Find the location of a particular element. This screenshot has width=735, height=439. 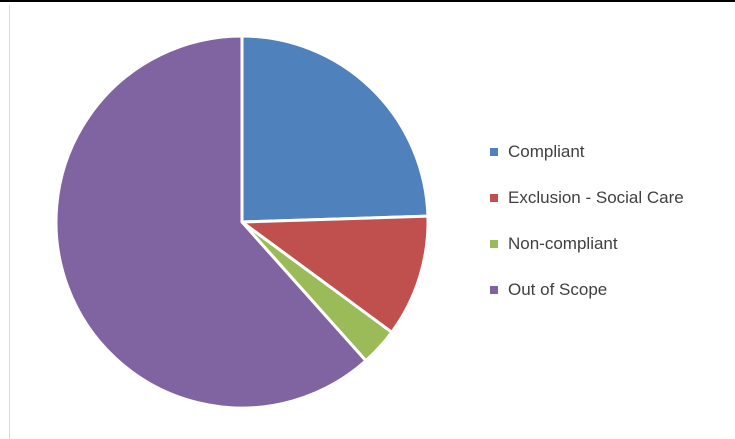

legend-label-exclusion-social-care: Exclusion - Social Care is located at coordinates (596, 197).